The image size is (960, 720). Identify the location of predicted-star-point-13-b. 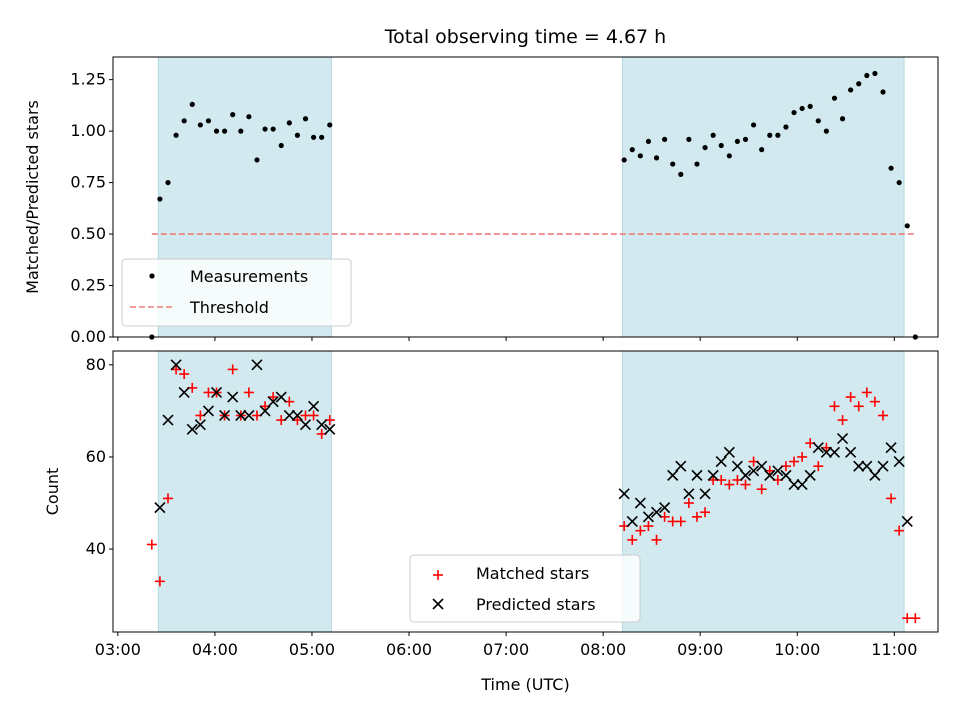
(265, 411).